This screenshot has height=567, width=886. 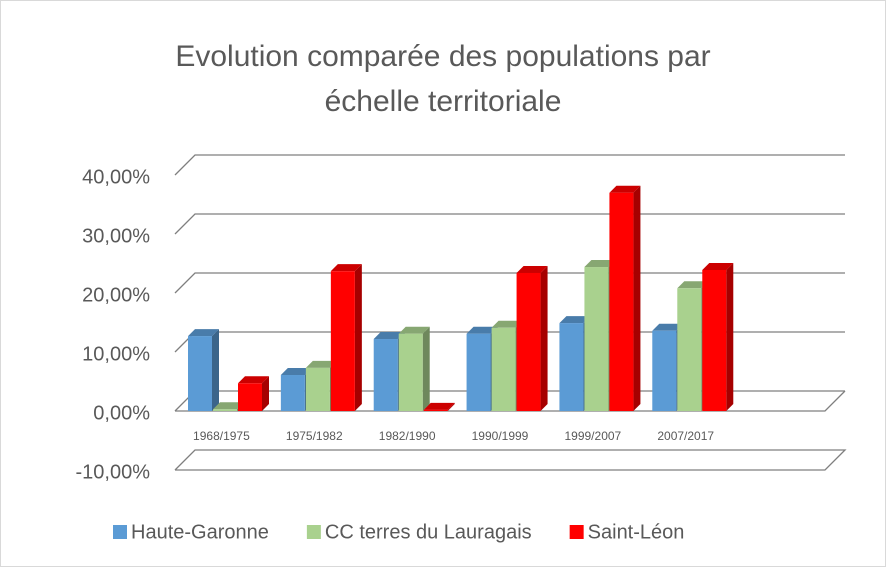 I want to click on legend-label: Saint-Léon, so click(x=636, y=532).